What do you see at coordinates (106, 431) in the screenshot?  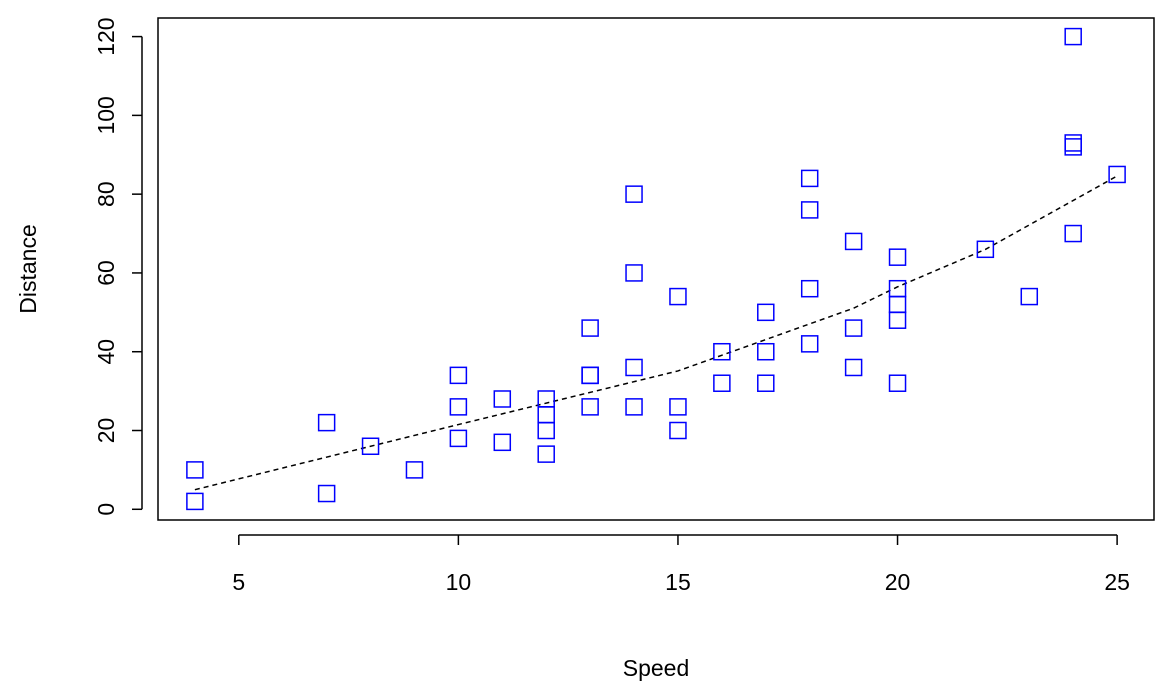 I see `y-tick-label: 20` at bounding box center [106, 431].